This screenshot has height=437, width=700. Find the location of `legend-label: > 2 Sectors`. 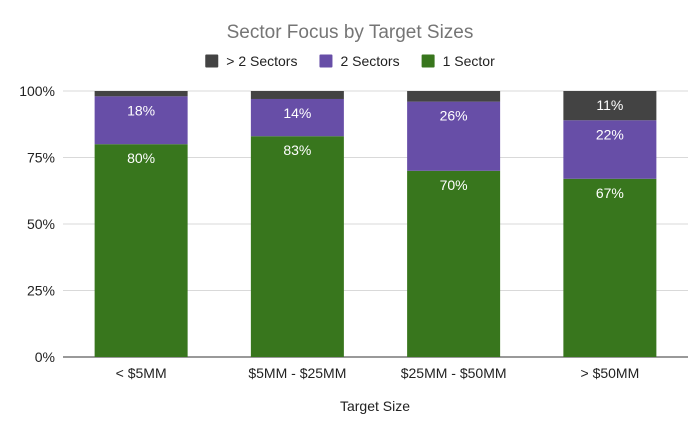

legend-label: > 2 Sectors is located at coordinates (261, 61).